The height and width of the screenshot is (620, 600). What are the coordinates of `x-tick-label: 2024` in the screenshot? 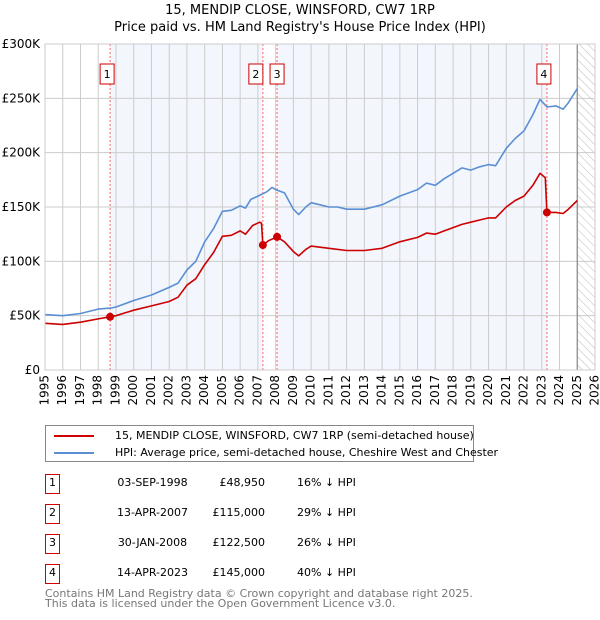 It's located at (559, 390).